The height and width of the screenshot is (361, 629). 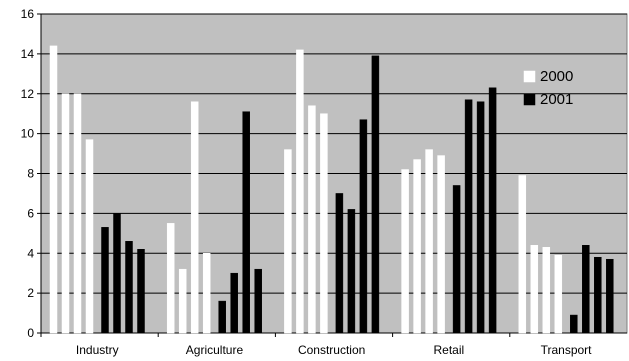 I want to click on y-tick-label: 8, so click(x=30, y=174).